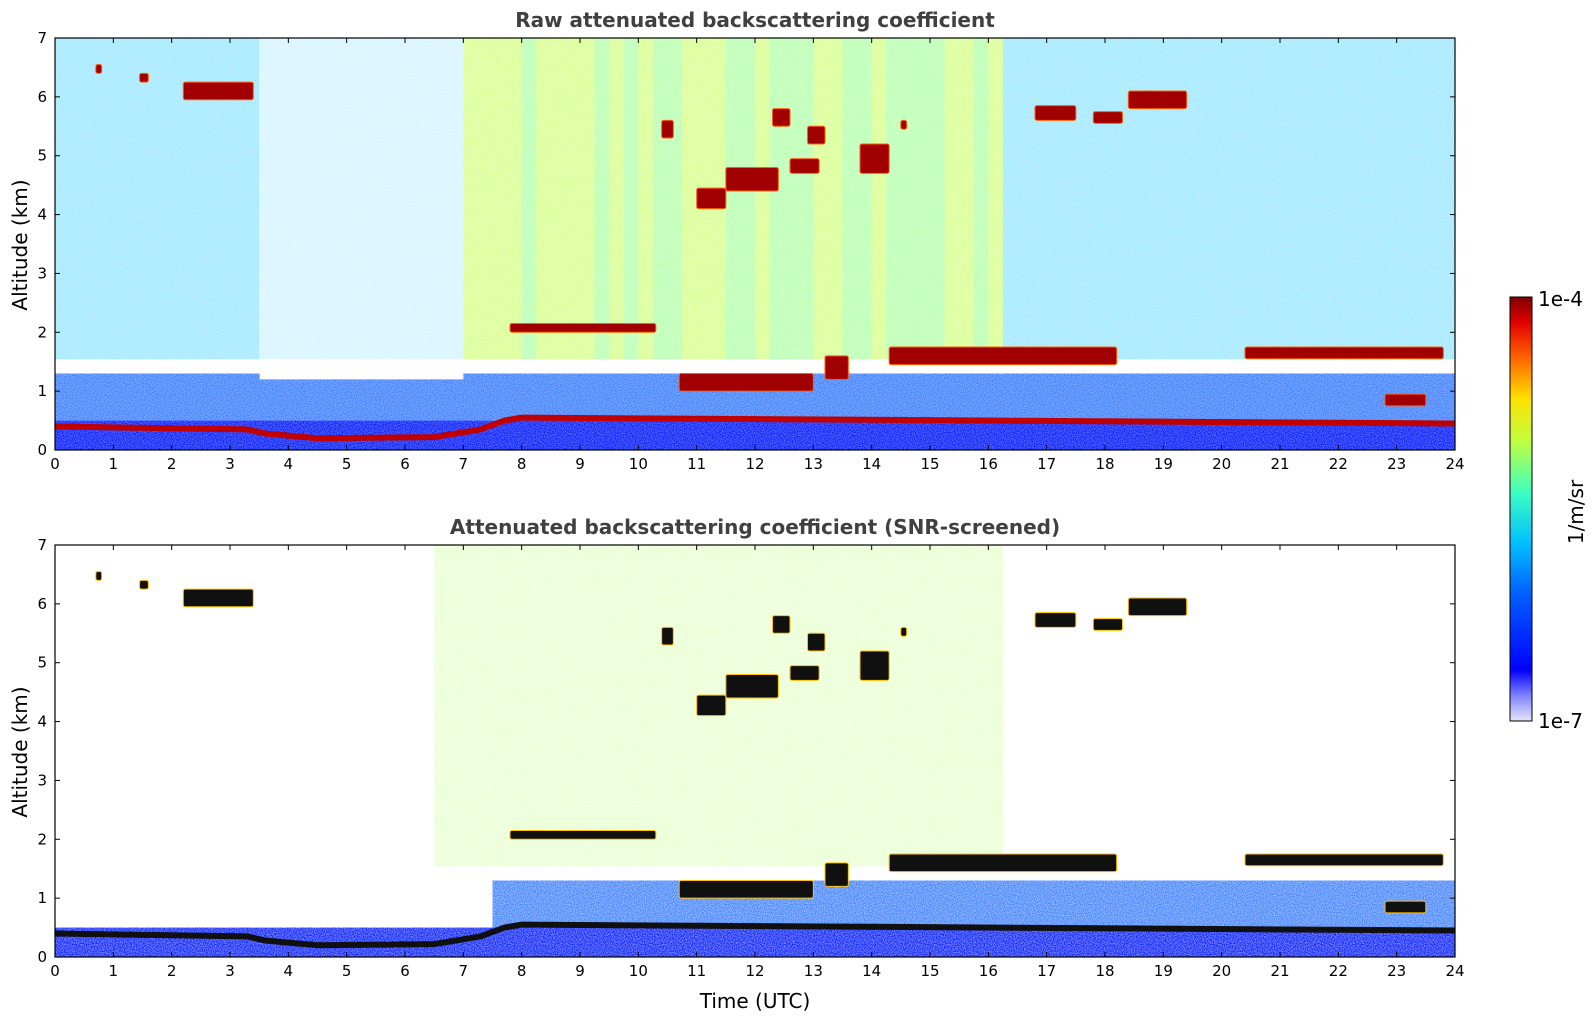  What do you see at coordinates (42, 898) in the screenshot?
I see `y-tick-label: 1` at bounding box center [42, 898].